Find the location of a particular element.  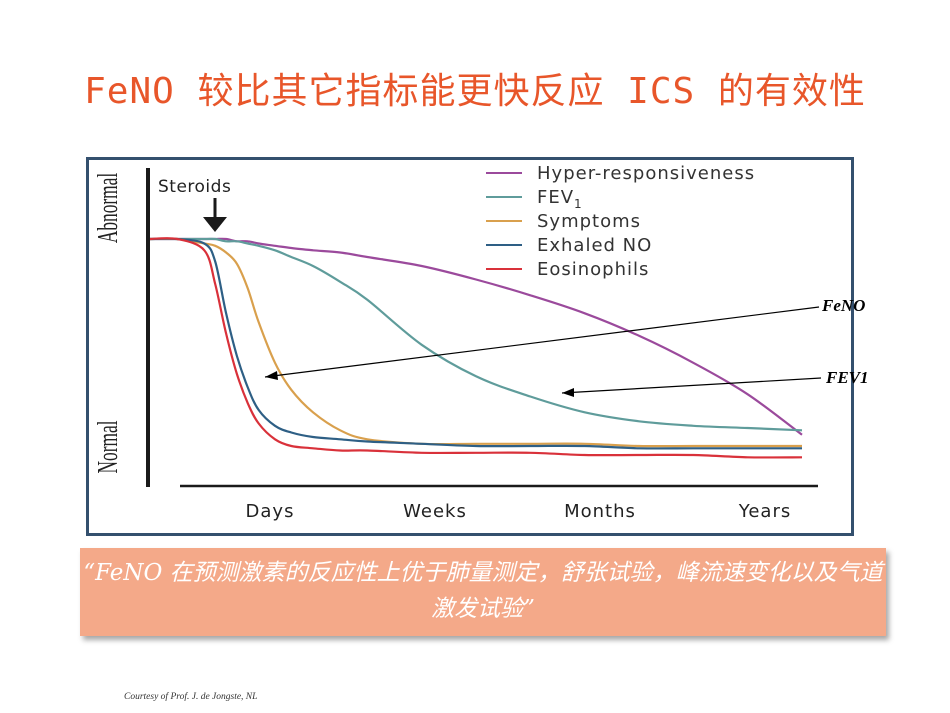

feno-callout-line is located at coordinates (542, 342).